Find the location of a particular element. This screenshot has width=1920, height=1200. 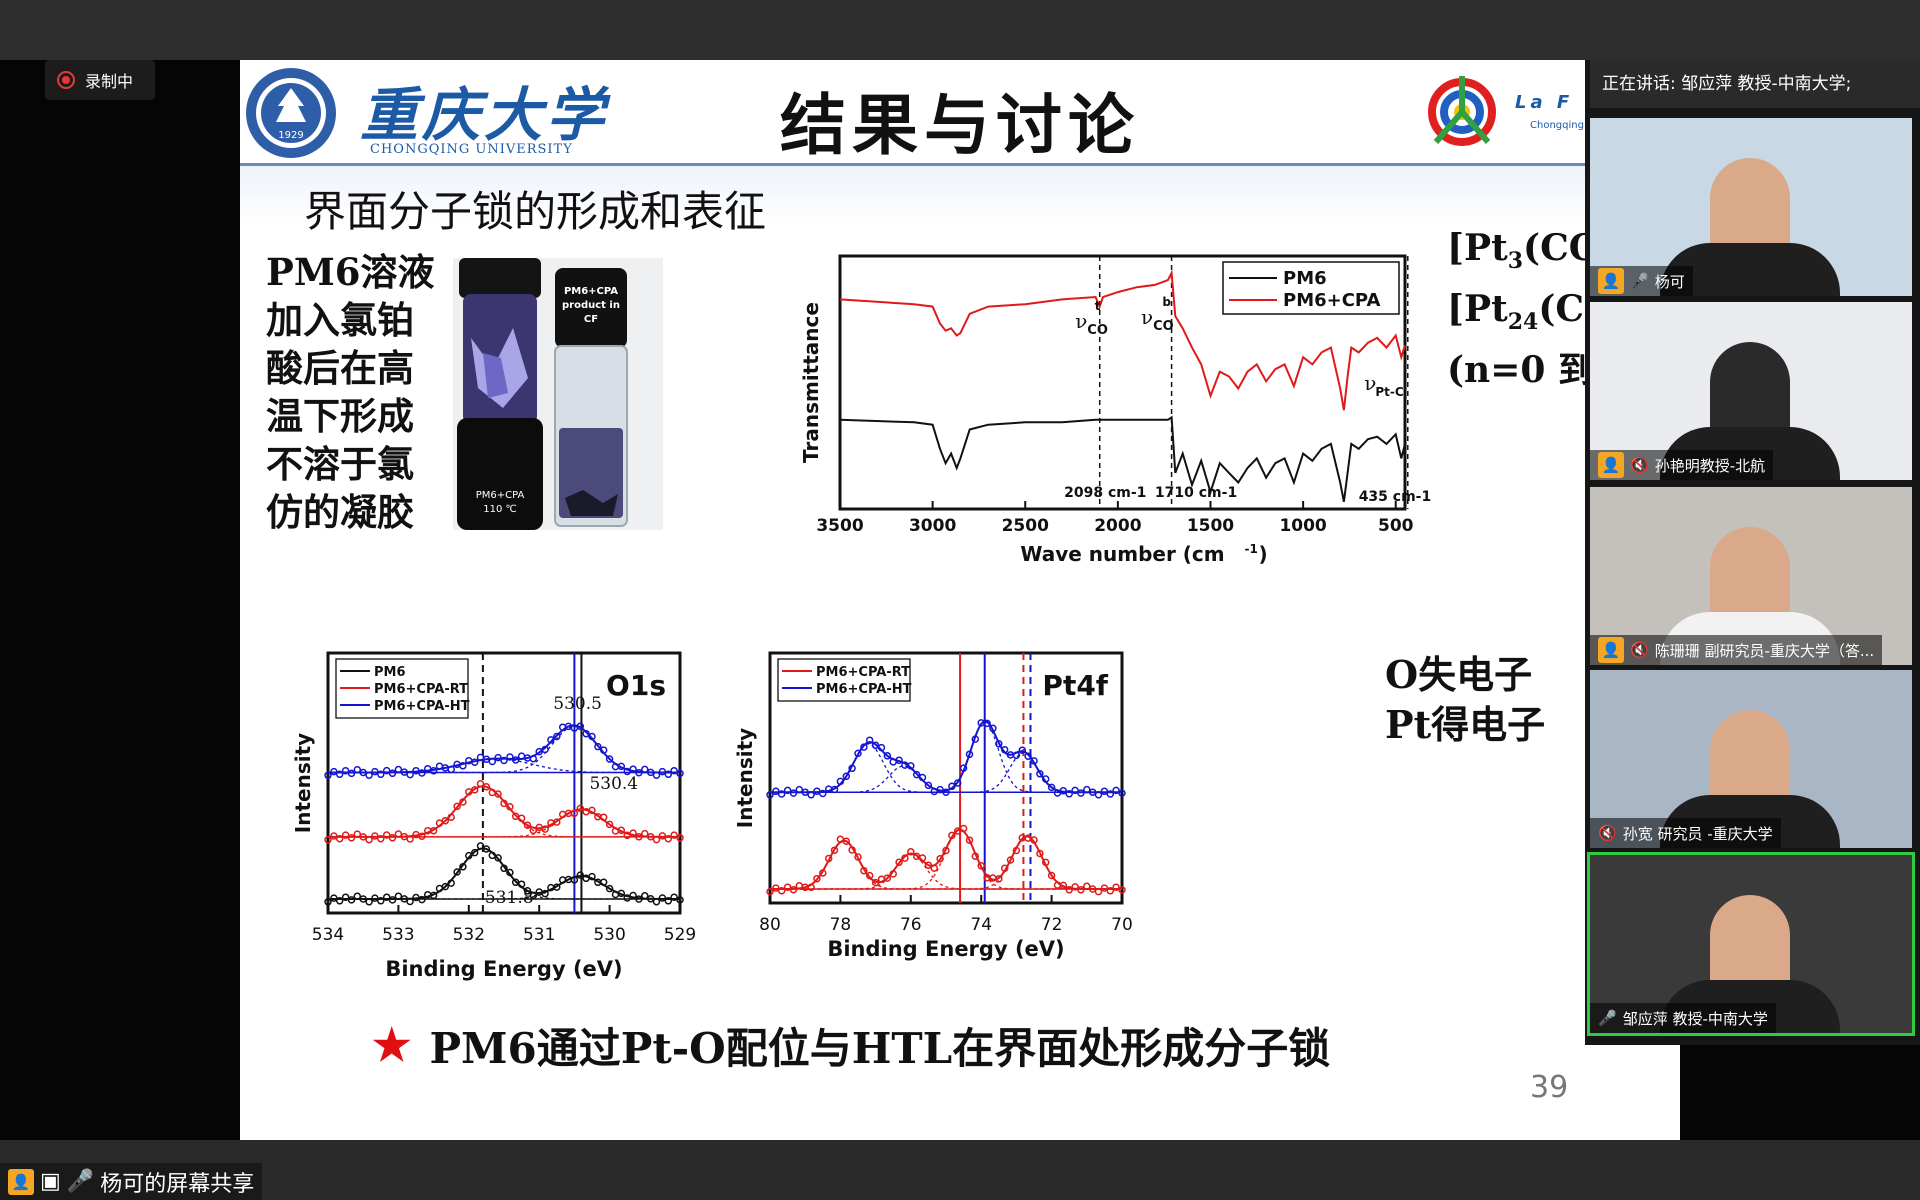

ir-annotation: 1710 cm-1 is located at coordinates (1196, 493).